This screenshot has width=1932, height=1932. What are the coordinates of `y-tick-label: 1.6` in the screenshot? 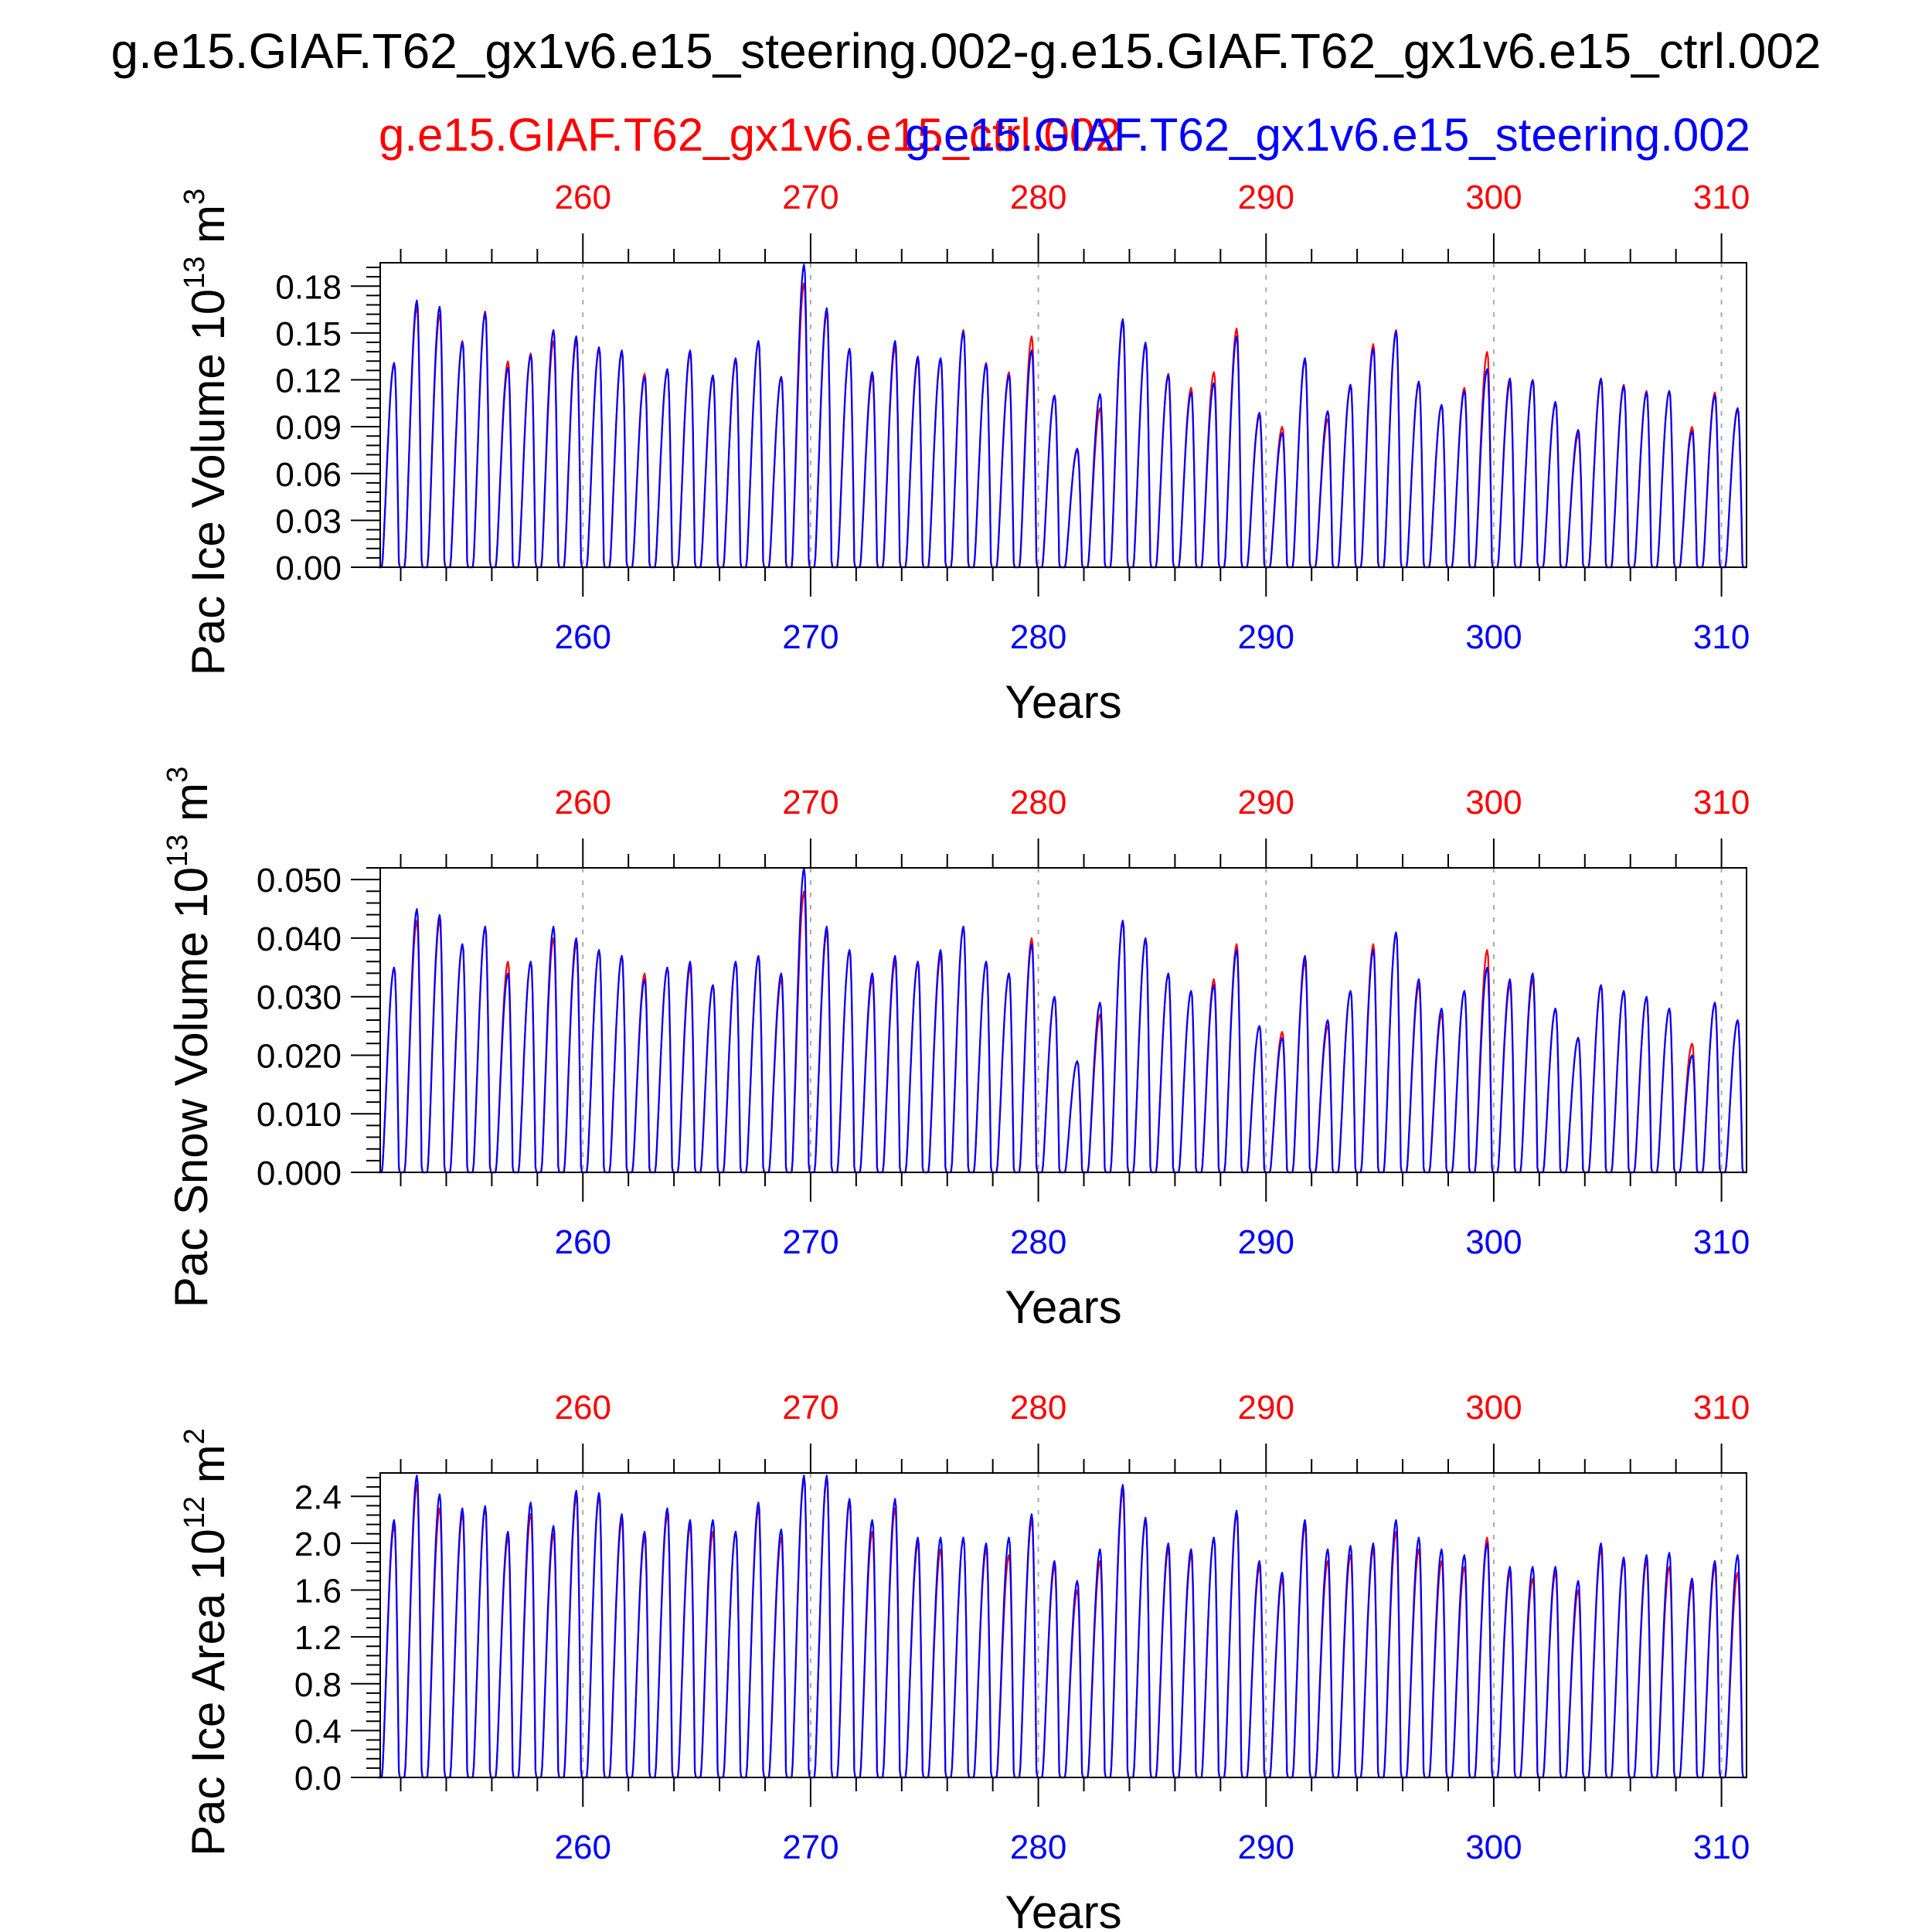 It's located at (318, 1592).